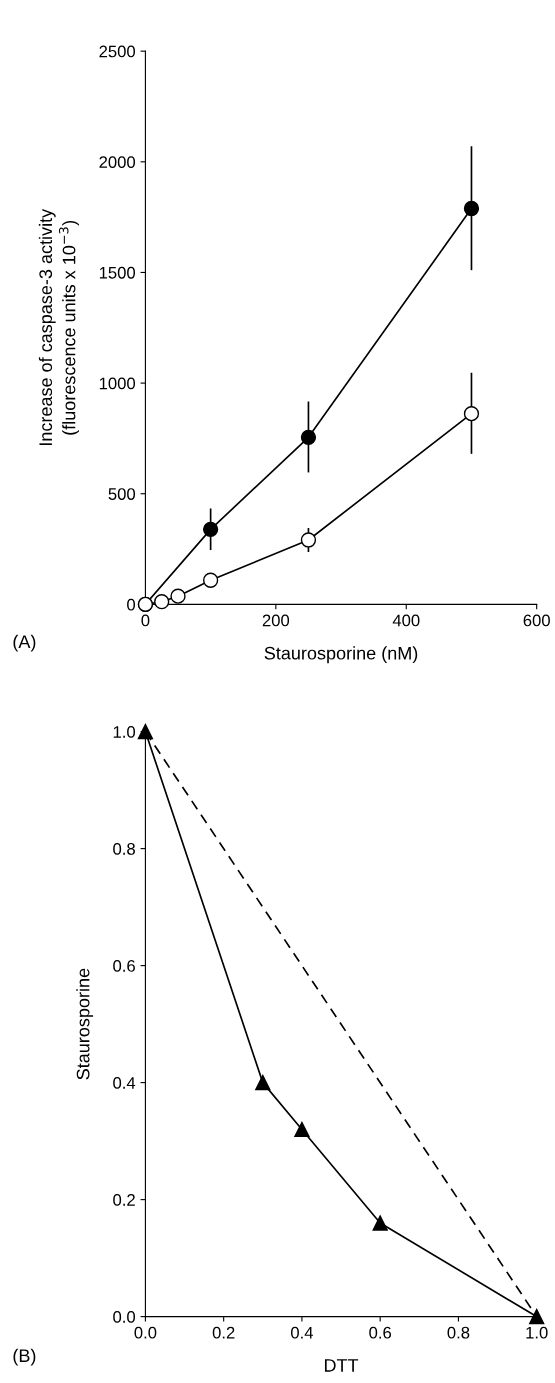  Describe the element at coordinates (117, 162) in the screenshot. I see `y-tick-label: 2000` at that location.